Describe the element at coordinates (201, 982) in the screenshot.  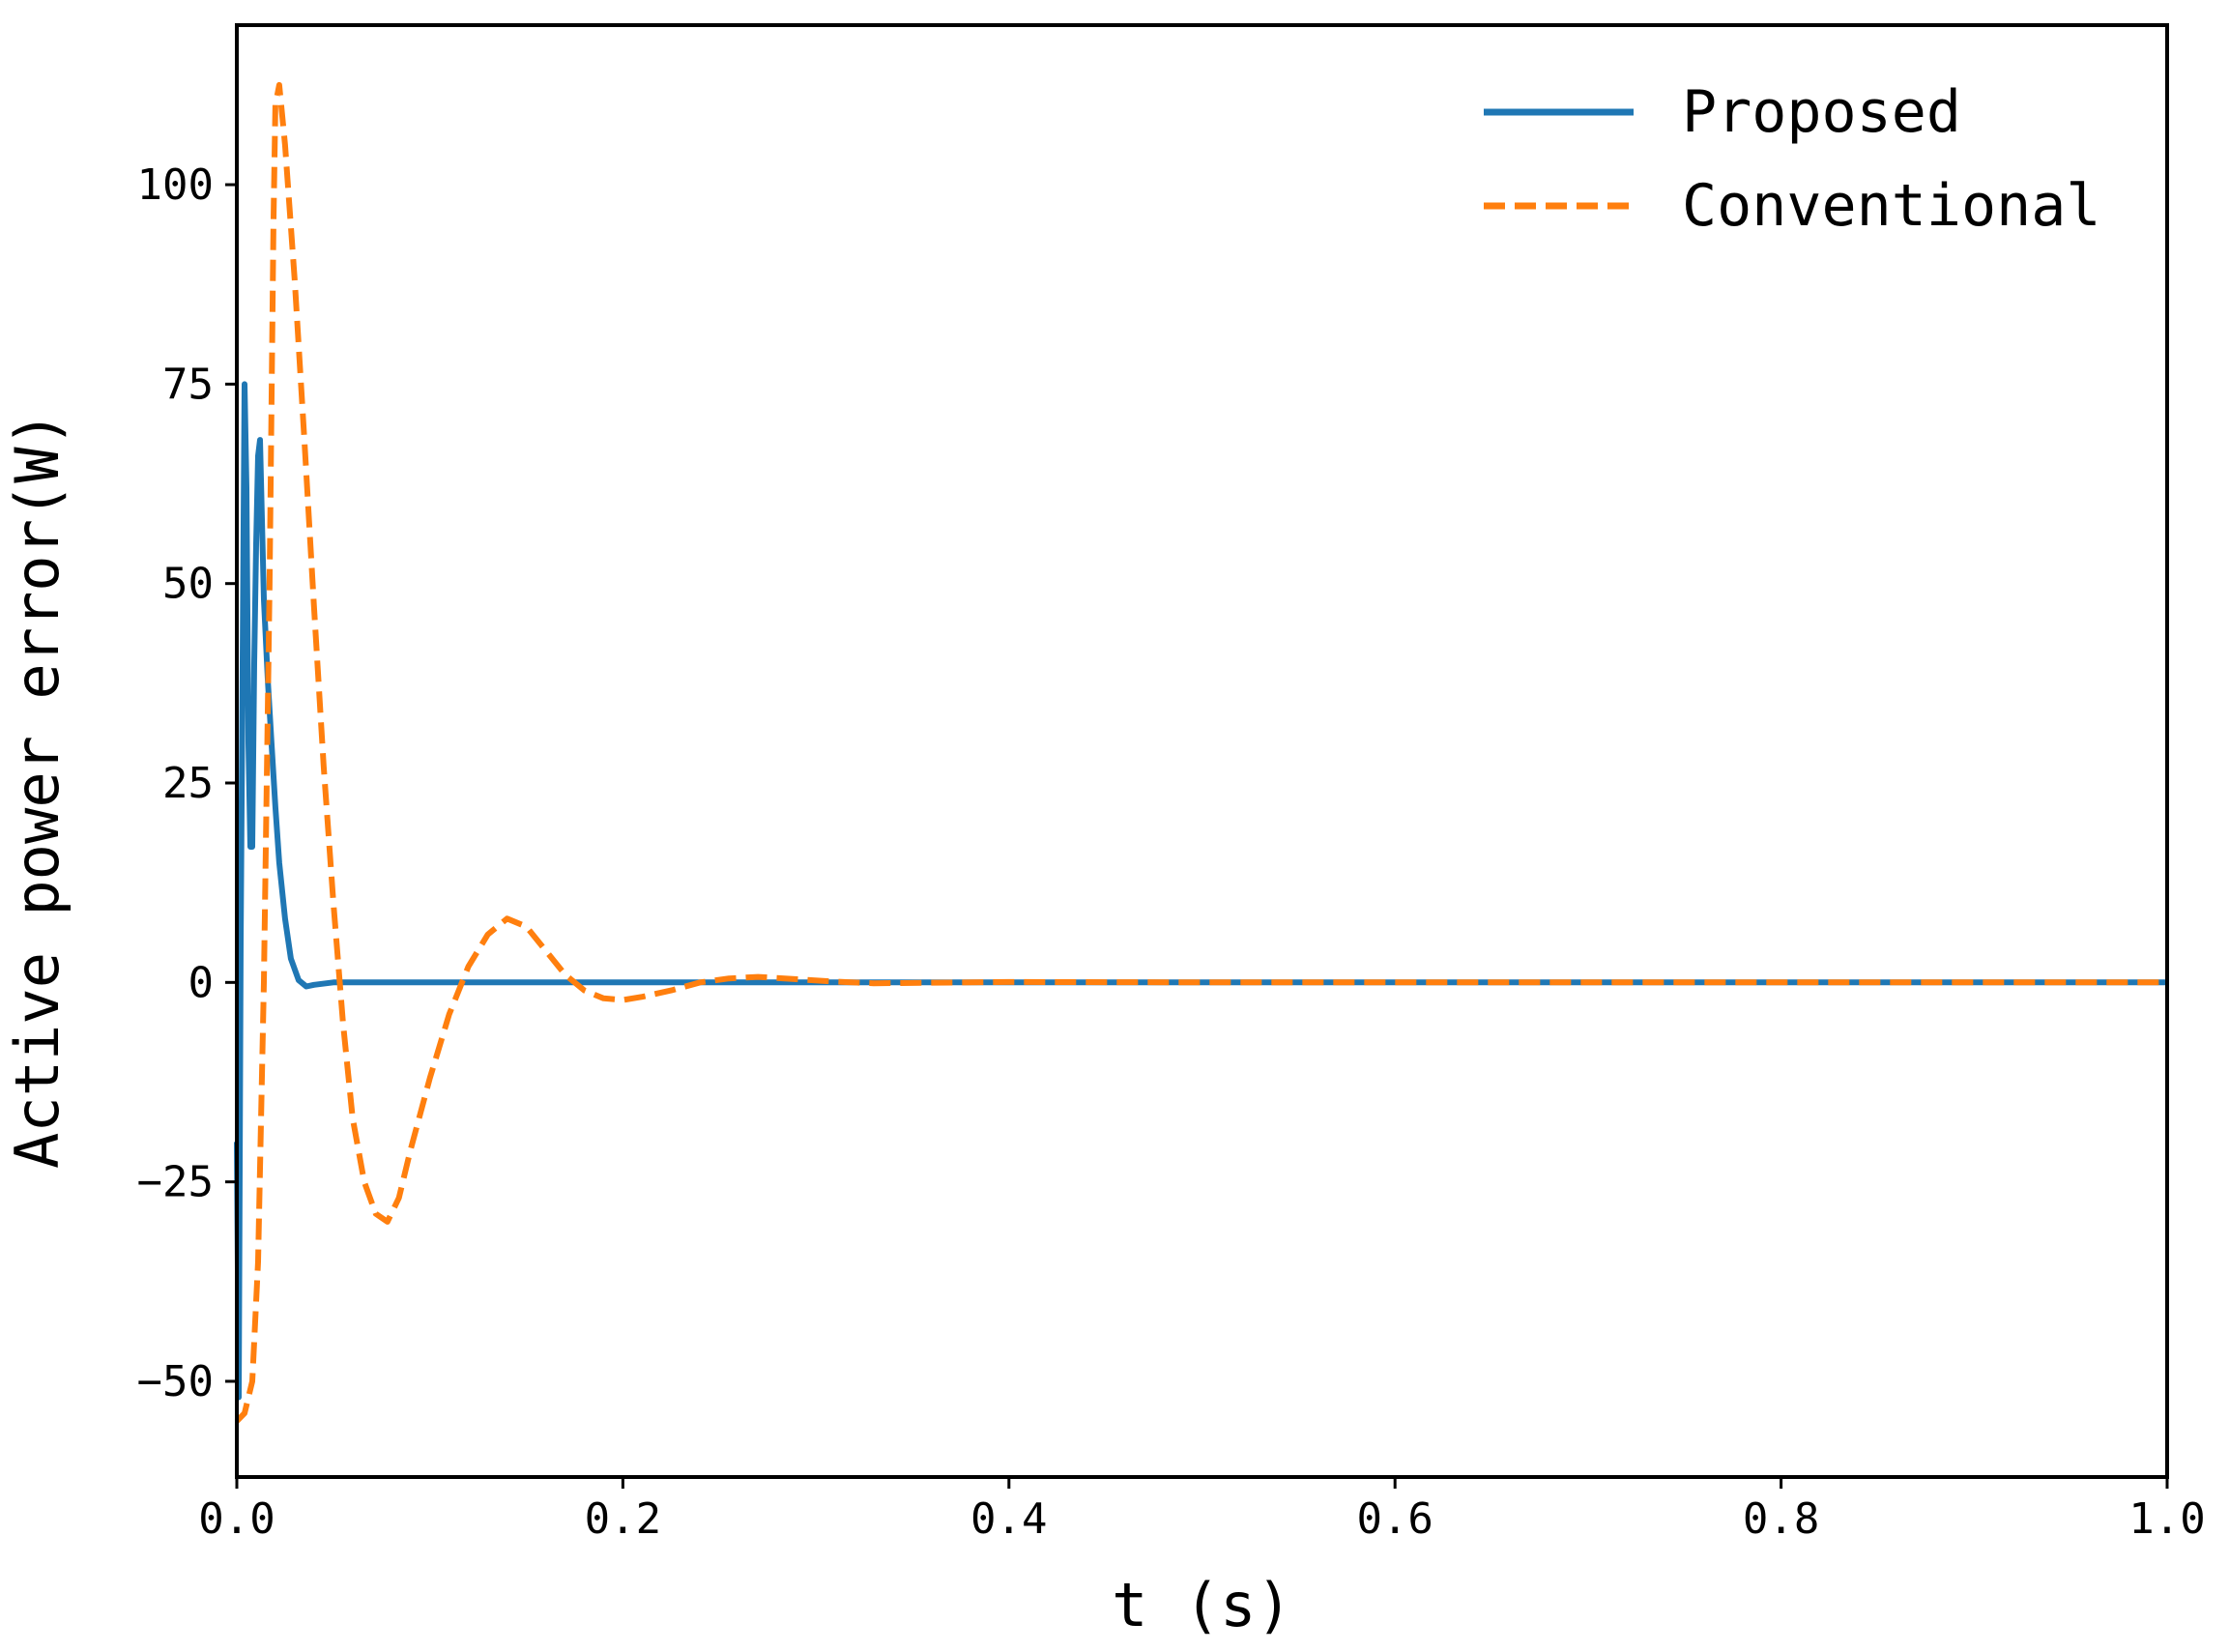
I see `y-tick-label: 0` at that location.